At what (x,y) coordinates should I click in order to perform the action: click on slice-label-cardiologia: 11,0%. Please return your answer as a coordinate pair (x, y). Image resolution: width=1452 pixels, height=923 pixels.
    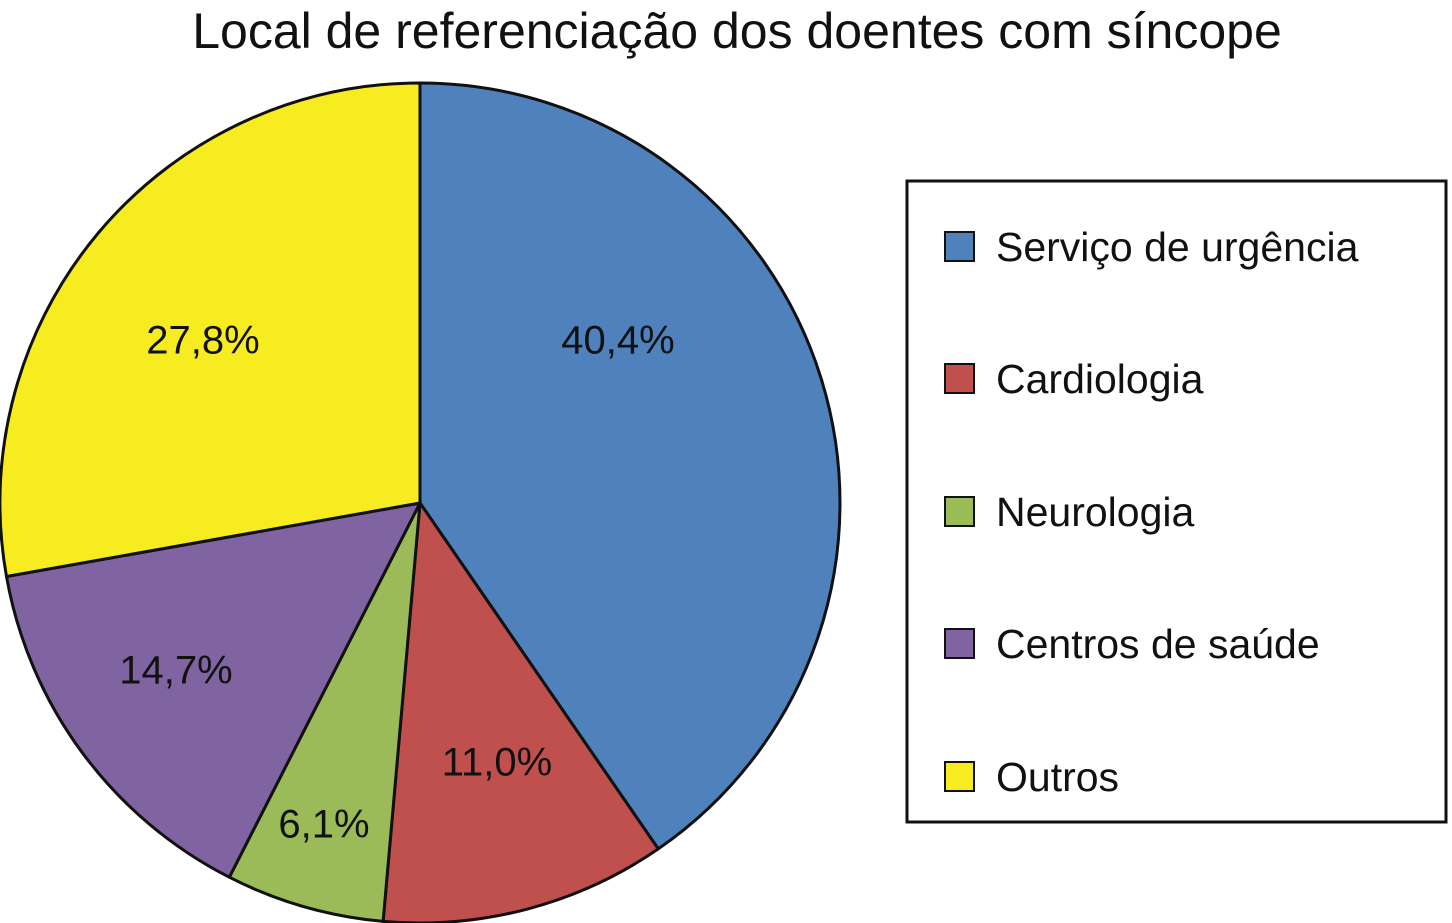
    Looking at the image, I should click on (497, 763).